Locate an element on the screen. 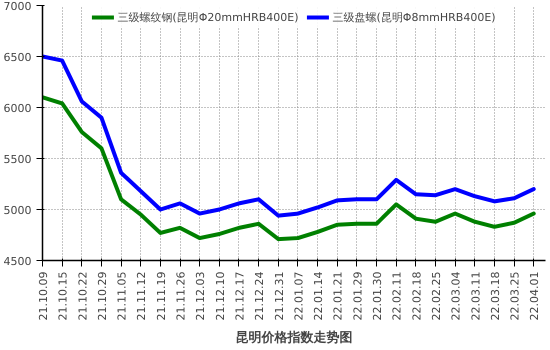  x-tick-label: 21.12.24 is located at coordinates (259, 296).